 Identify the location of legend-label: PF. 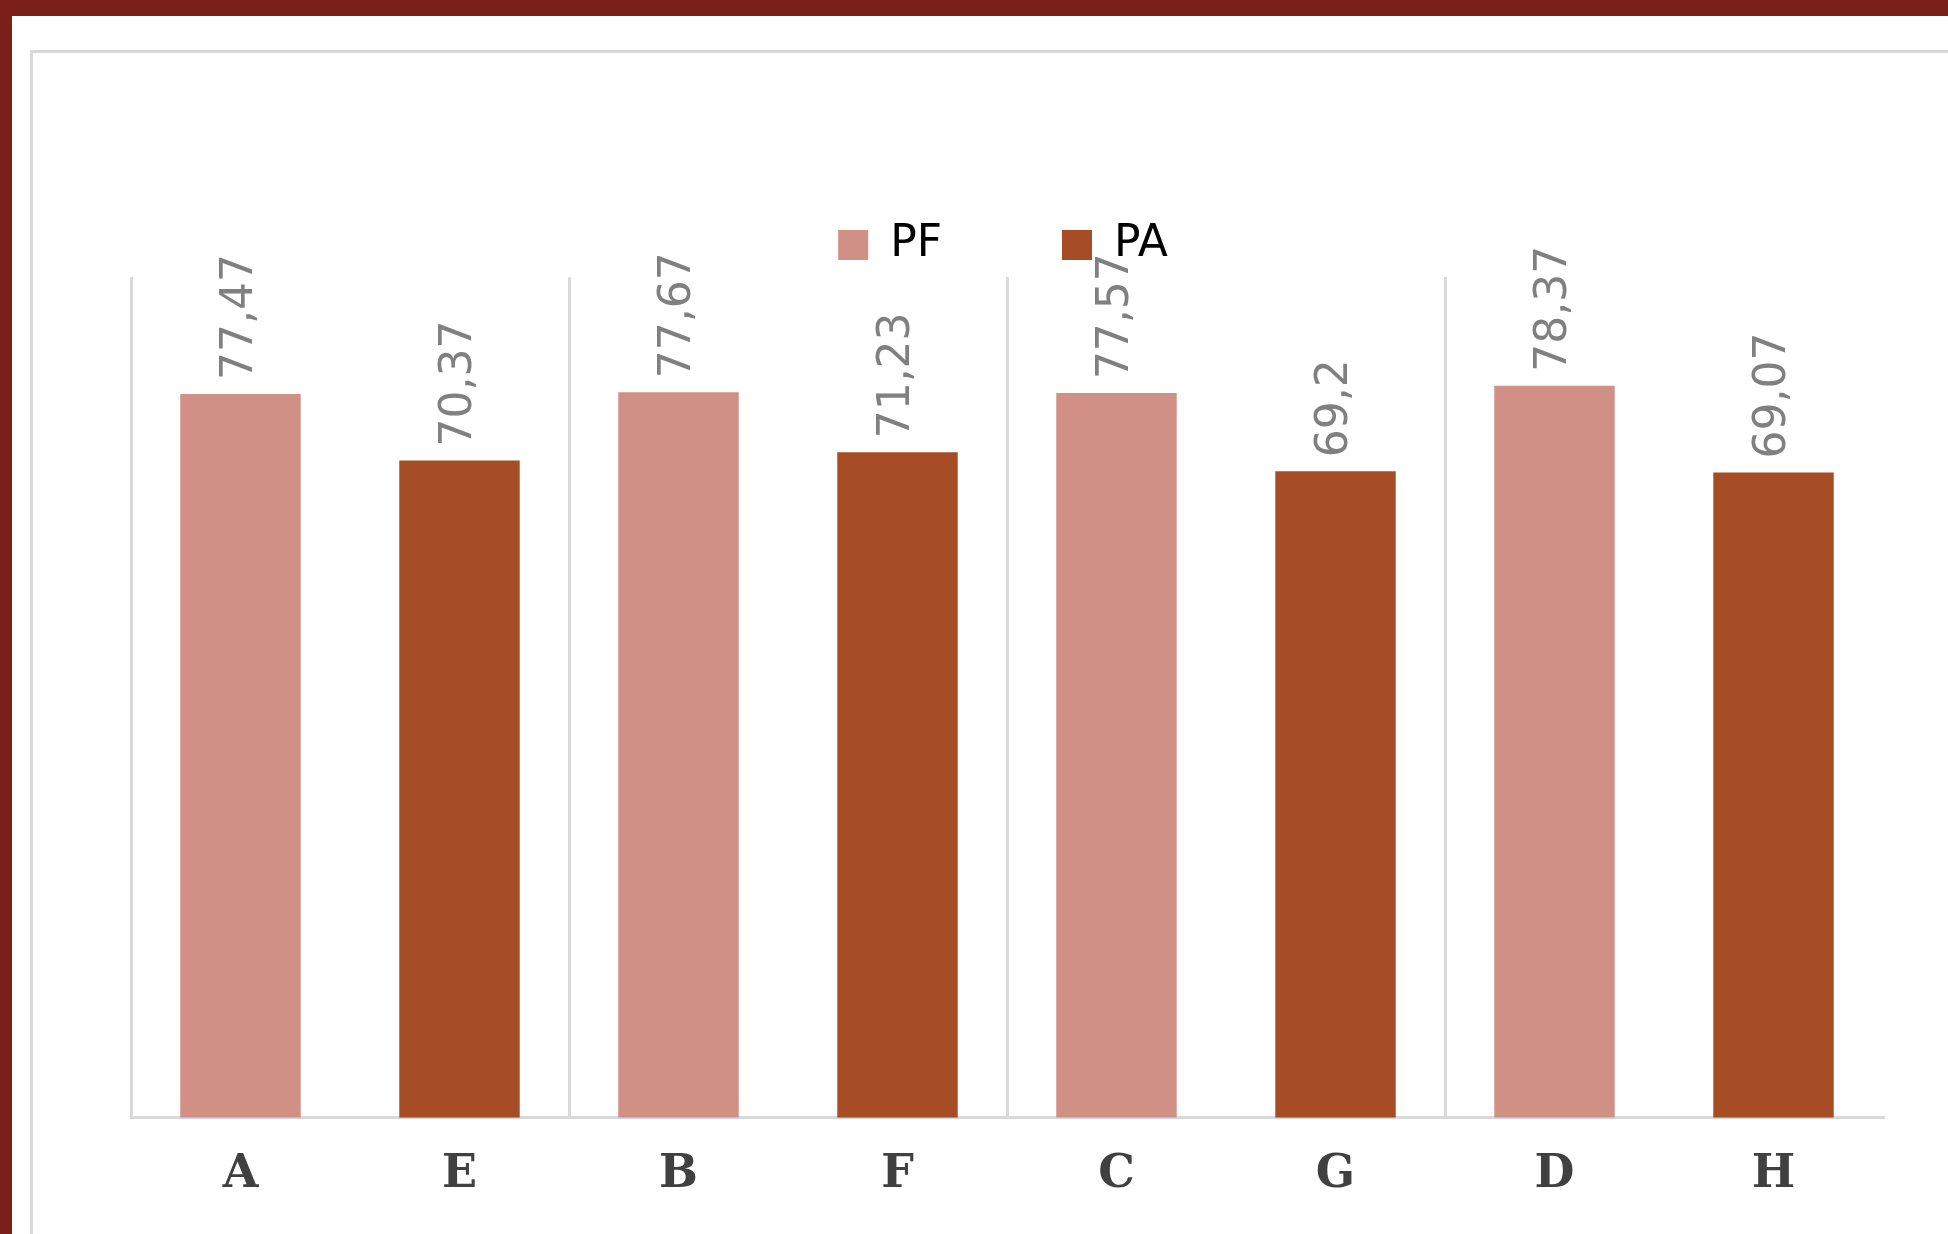
(916, 241).